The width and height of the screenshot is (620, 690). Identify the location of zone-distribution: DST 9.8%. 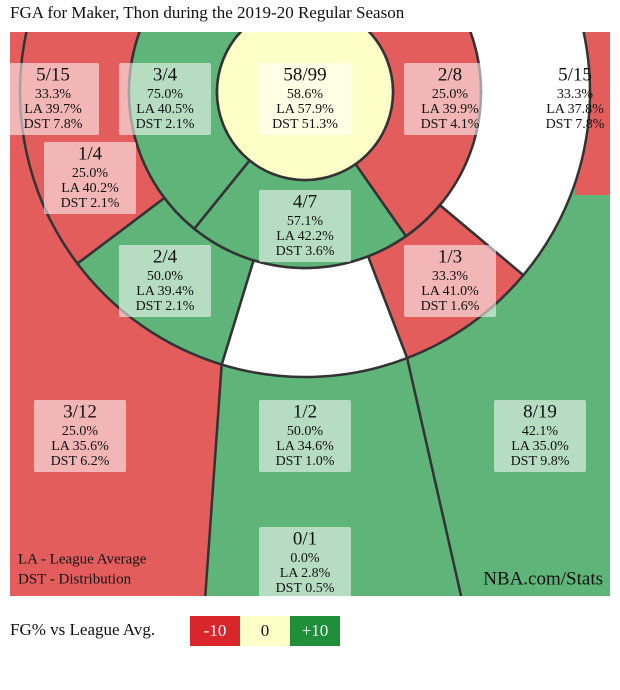
(540, 461).